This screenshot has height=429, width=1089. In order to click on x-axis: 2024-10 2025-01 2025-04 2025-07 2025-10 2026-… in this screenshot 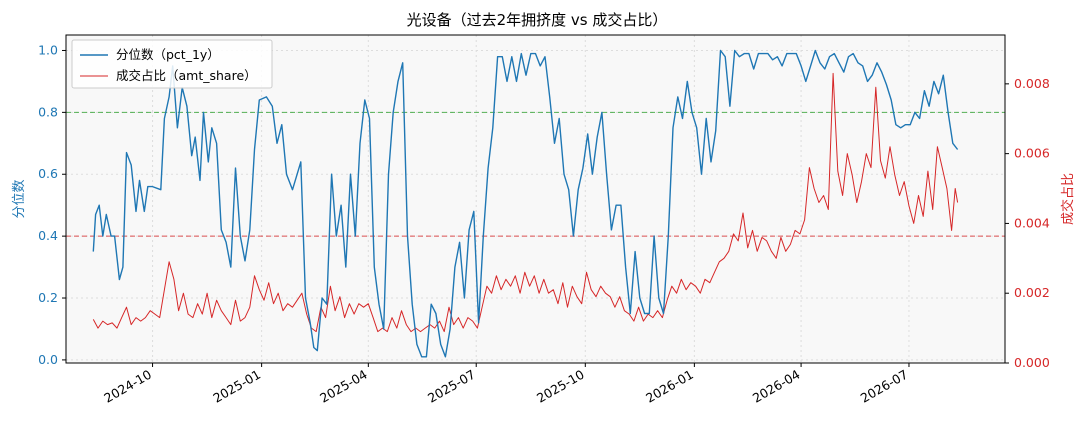, I will do `click(505, 384)`.